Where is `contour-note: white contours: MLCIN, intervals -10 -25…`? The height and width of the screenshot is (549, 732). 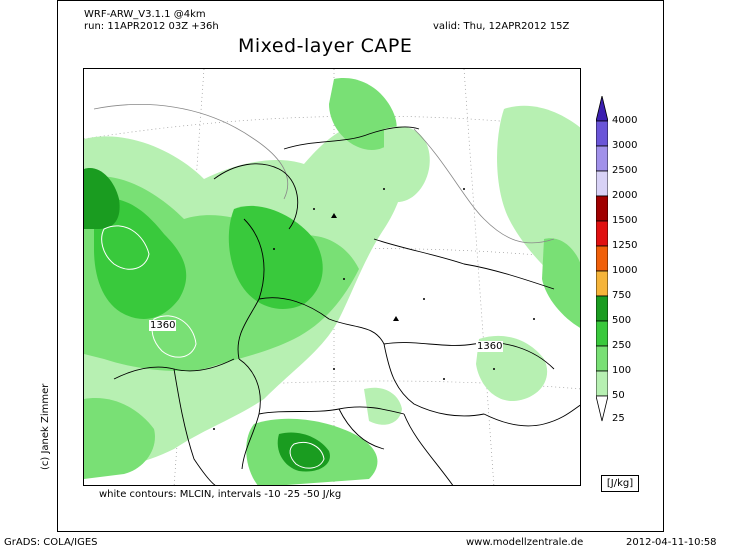
contour-note: white contours: MLCIN, intervals -10 -25… is located at coordinates (220, 494).